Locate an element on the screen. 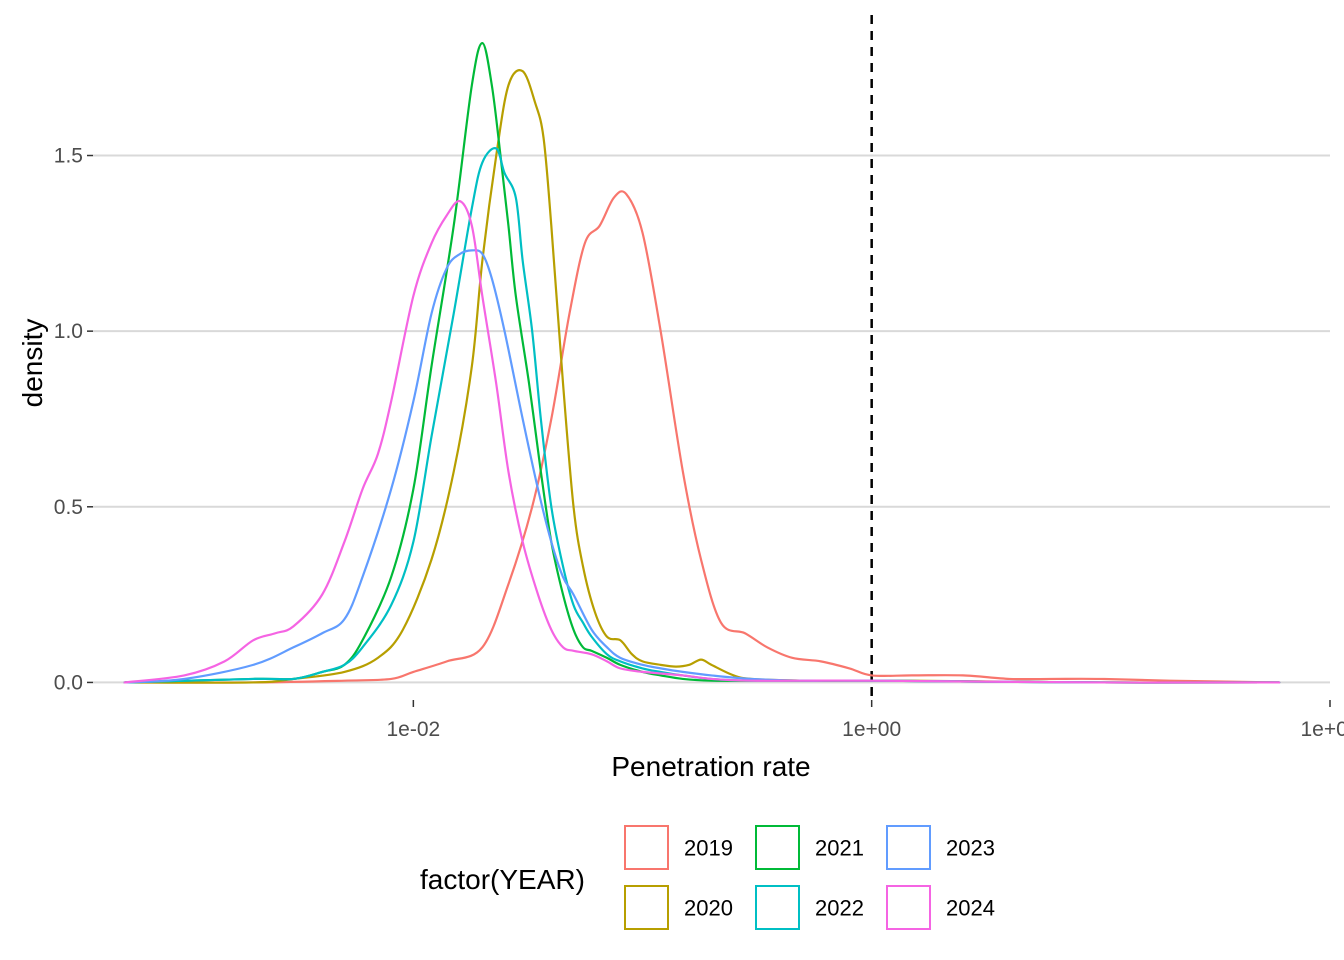 Image resolution: width=1344 pixels, height=960 pixels. legend: factor(YEAR) 2019 2020 2021 2022 2023 2024 is located at coordinates (707, 877).